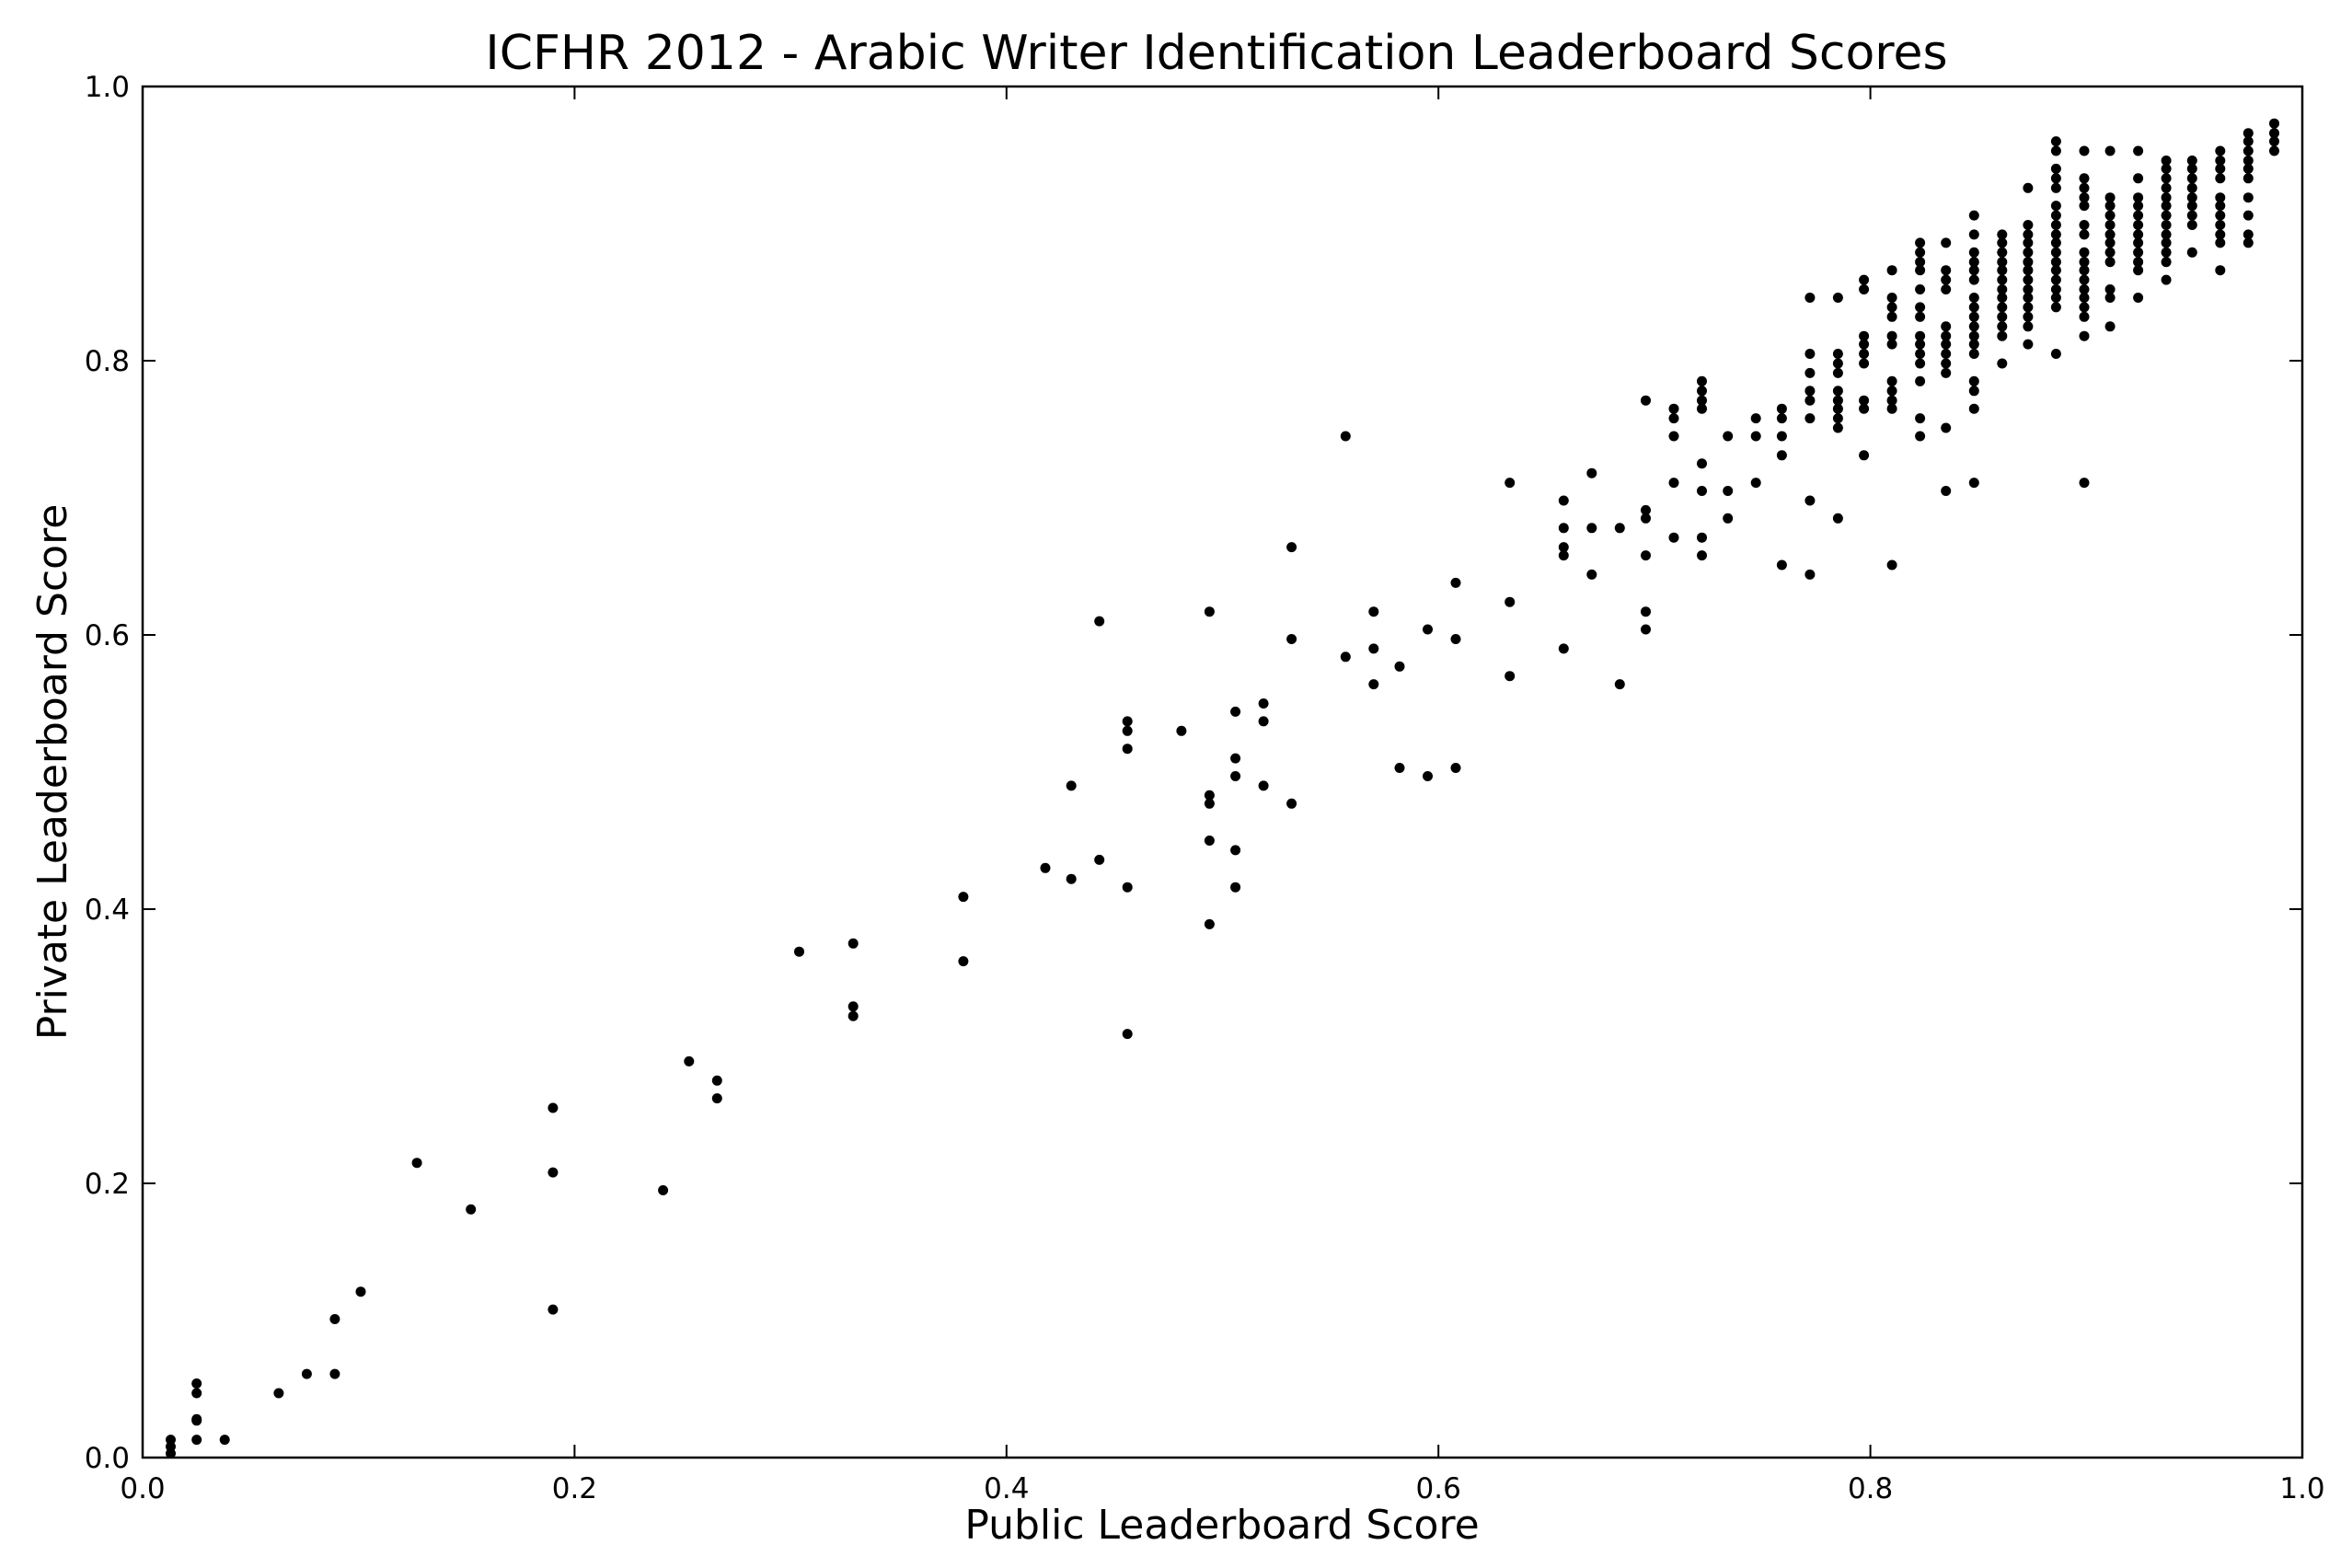 Image resolution: width=2352 pixels, height=1568 pixels. I want to click on y-tick-label: 0.2, so click(107, 1184).